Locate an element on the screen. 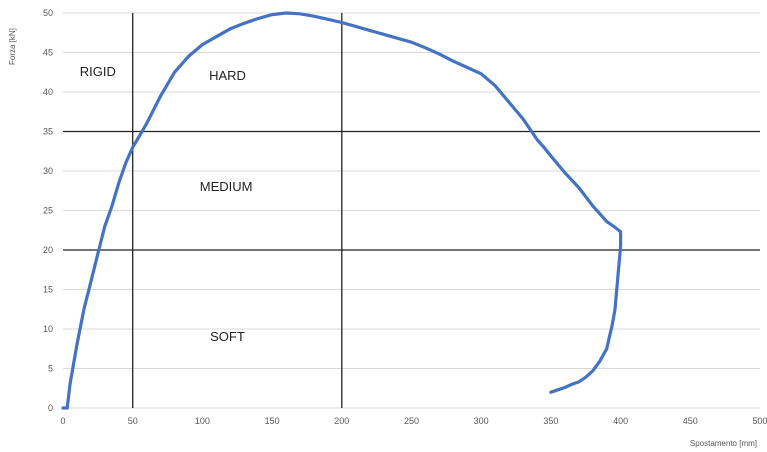 This screenshot has width=767, height=452. y-tick-label: 50 is located at coordinates (48, 13).